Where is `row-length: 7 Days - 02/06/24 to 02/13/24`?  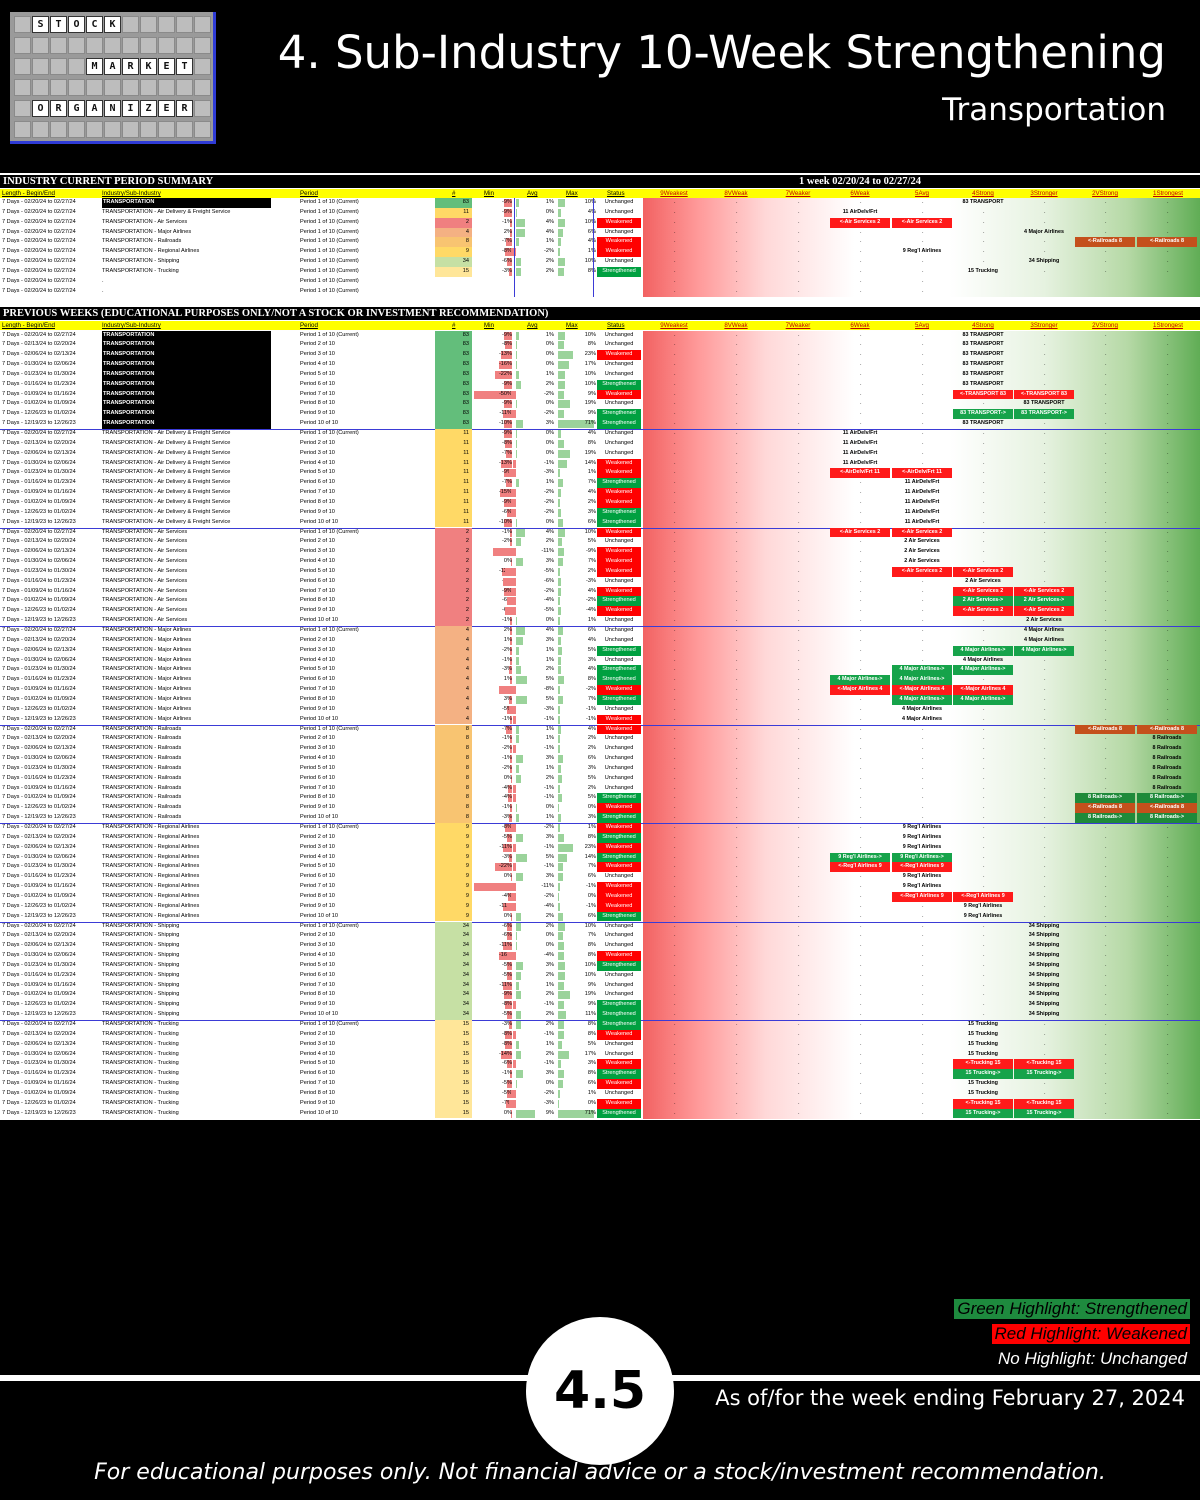 row-length: 7 Days - 02/06/24 to 02/13/24 is located at coordinates (39, 846).